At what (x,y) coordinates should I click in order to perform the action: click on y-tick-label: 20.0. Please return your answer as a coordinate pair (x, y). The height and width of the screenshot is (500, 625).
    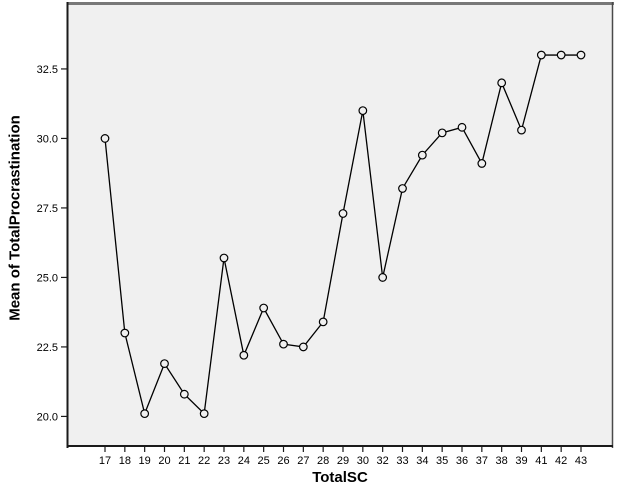
    Looking at the image, I should click on (47, 417).